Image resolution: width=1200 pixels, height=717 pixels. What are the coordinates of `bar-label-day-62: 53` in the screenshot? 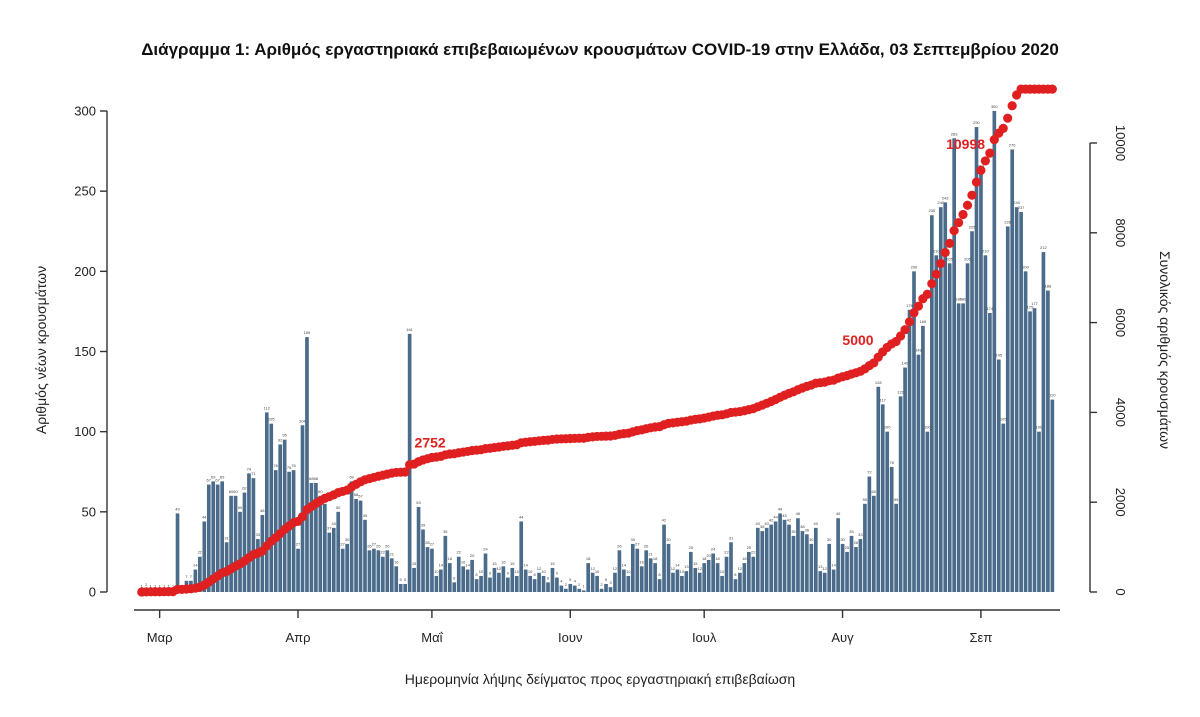 It's located at (418, 502).